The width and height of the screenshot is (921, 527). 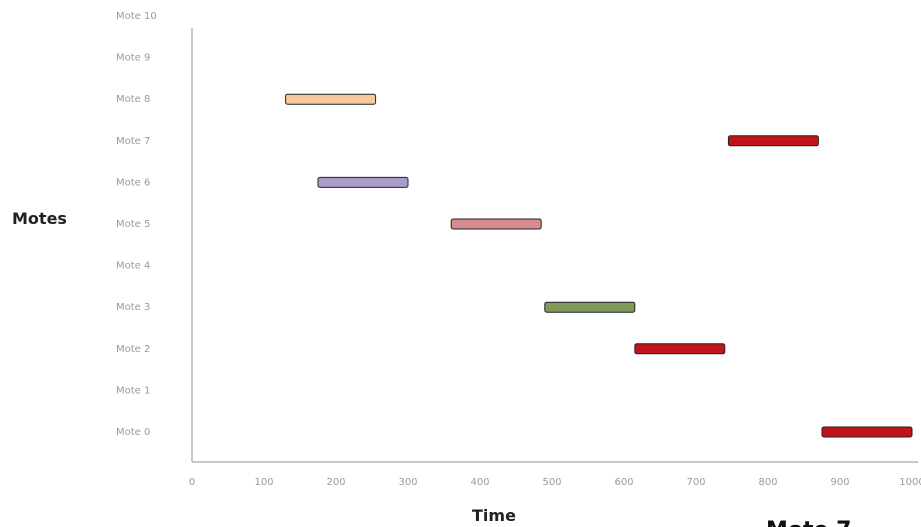 I want to click on y-tick-label: Mote 1, so click(x=133, y=390).